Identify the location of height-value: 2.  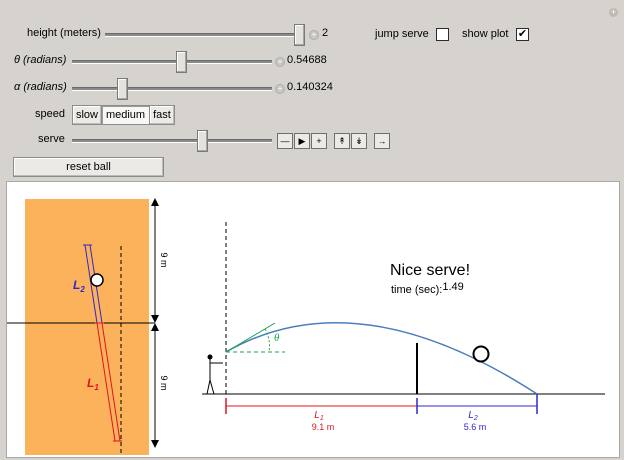
(325, 33).